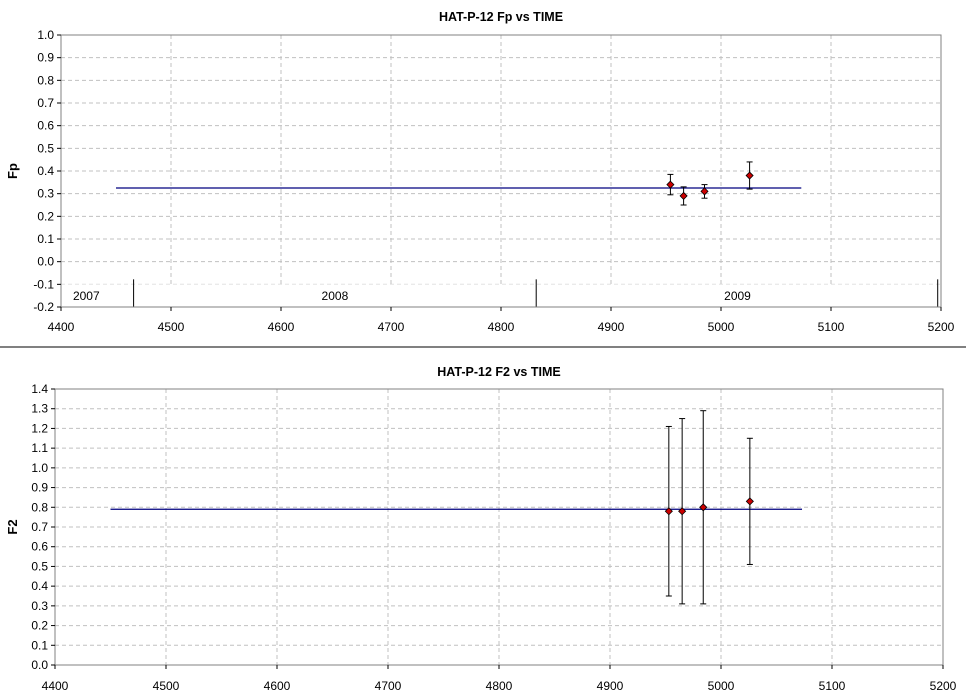 The image size is (966, 696). Describe the element at coordinates (39, 389) in the screenshot. I see `y-tick-label: 1.4` at that location.